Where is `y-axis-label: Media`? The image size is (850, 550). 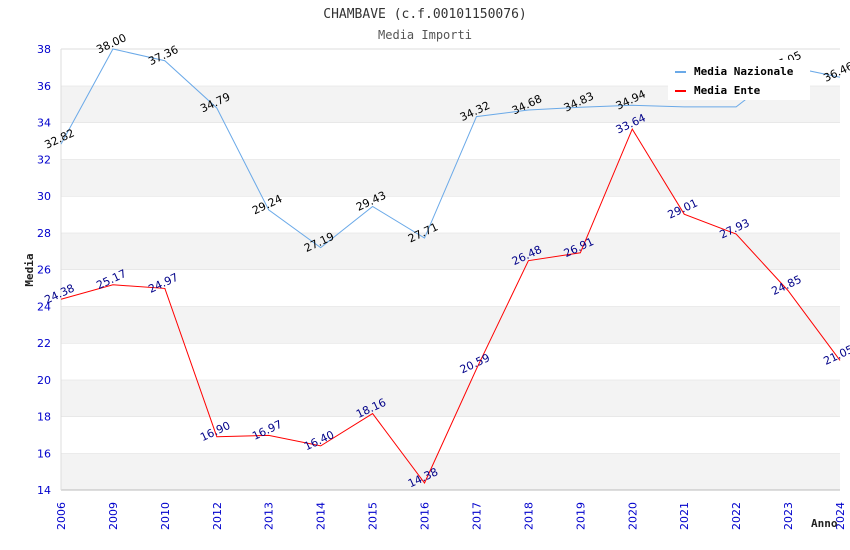 y-axis-label: Media is located at coordinates (29, 269).